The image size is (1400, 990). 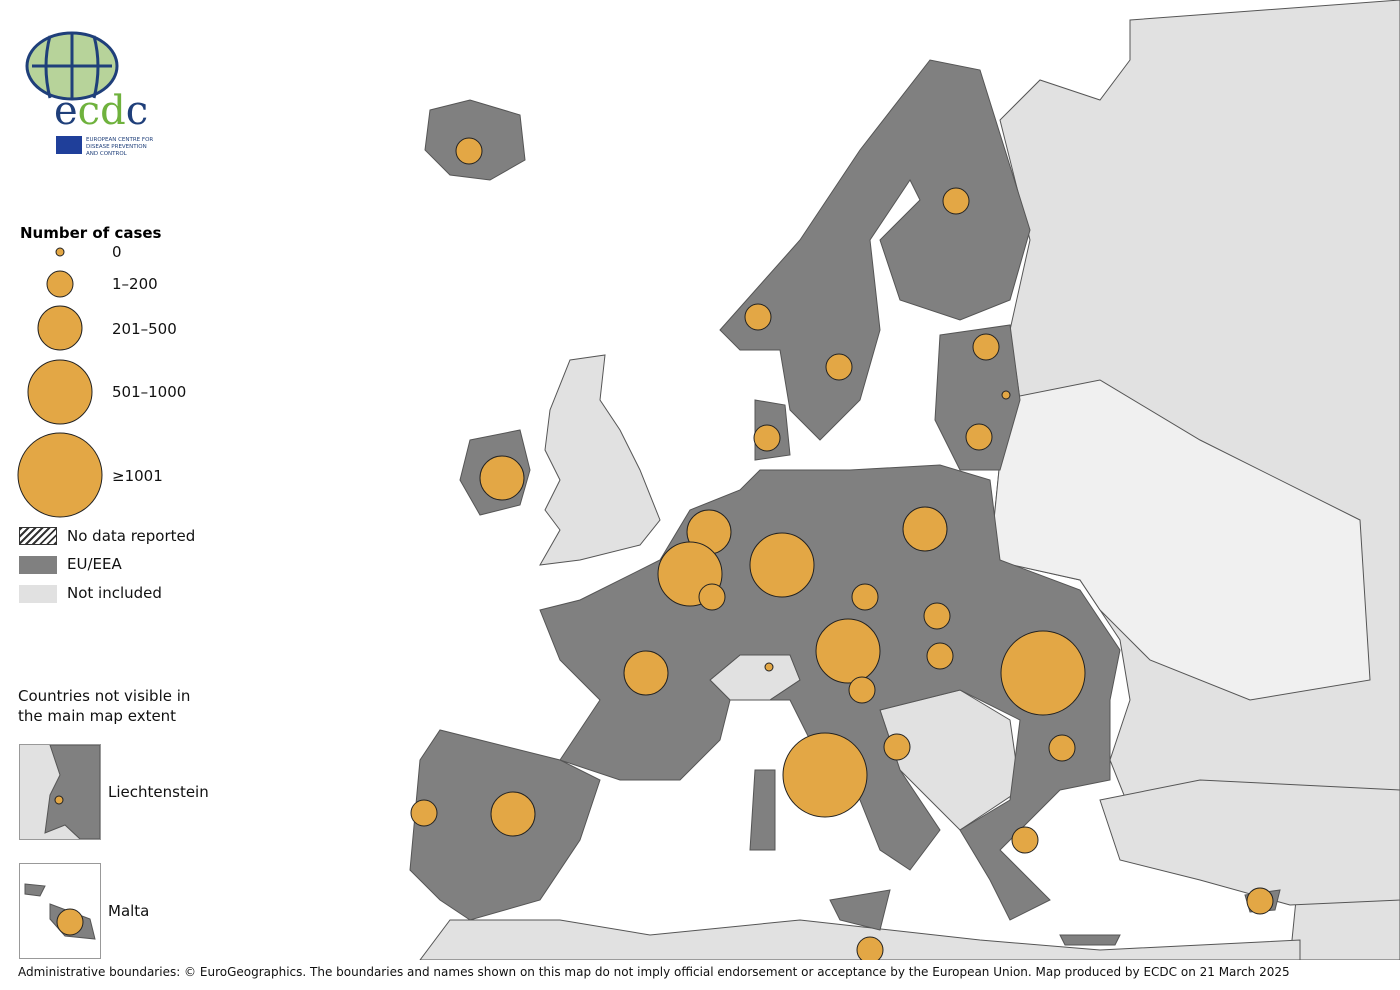 What do you see at coordinates (870, 948) in the screenshot?
I see `bubble-malta` at bounding box center [870, 948].